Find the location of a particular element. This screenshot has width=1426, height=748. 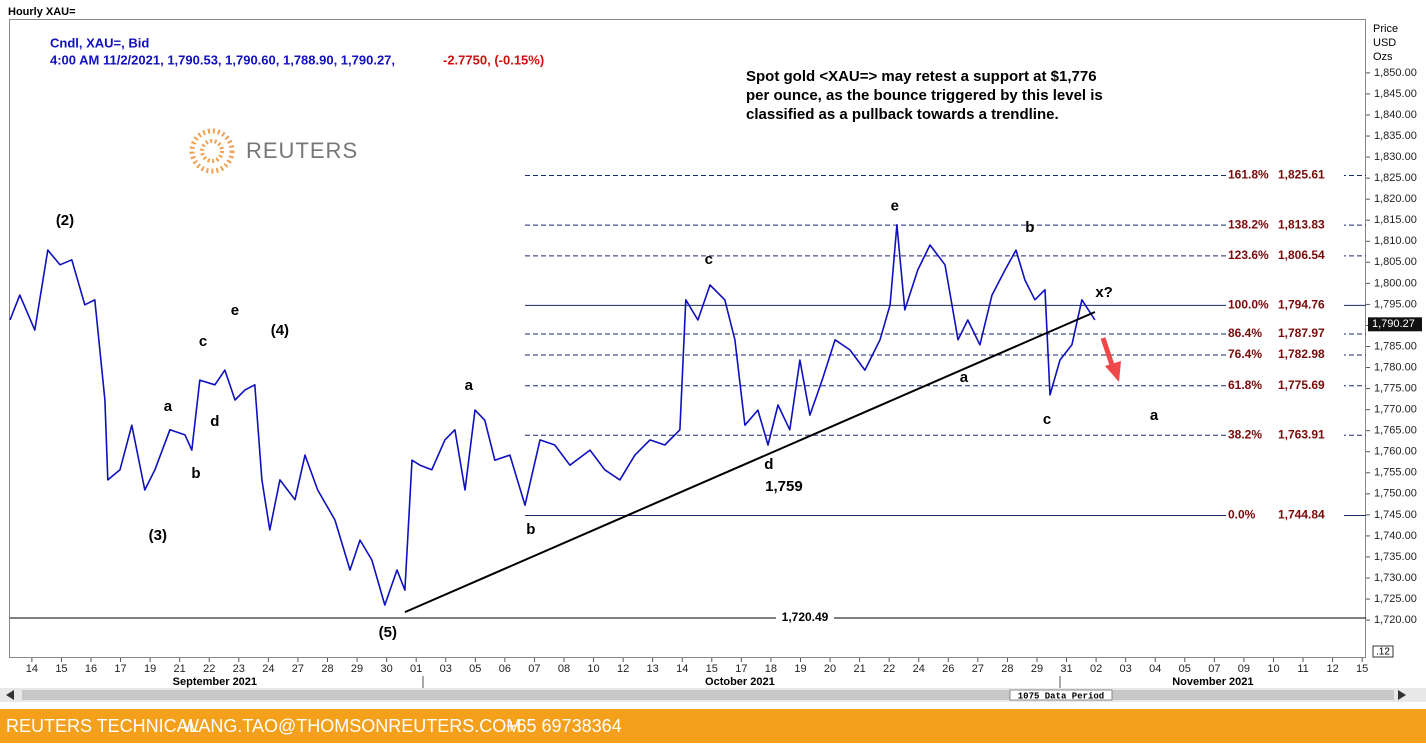

y-tick-label: 1,820.00 is located at coordinates (1395, 199).